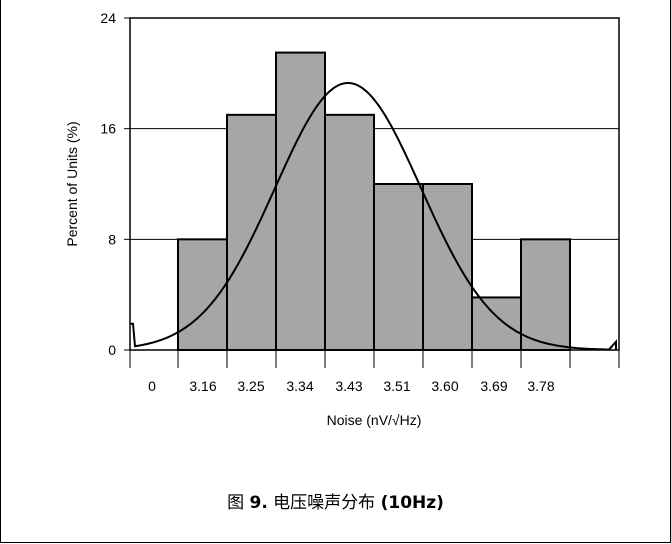 The width and height of the screenshot is (671, 544). Describe the element at coordinates (115, 184) in the screenshot. I see `y-axis-ticks: 0 8 16 24` at that location.